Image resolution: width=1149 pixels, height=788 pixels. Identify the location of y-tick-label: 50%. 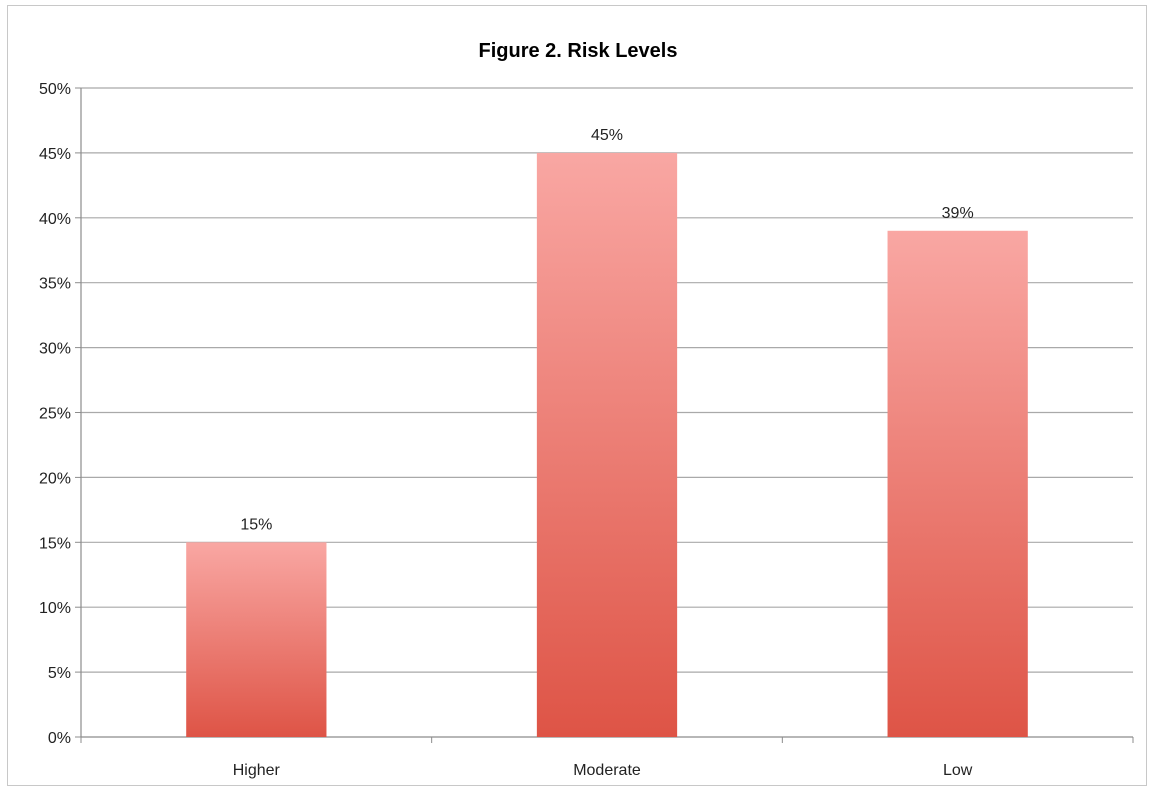
(55, 89).